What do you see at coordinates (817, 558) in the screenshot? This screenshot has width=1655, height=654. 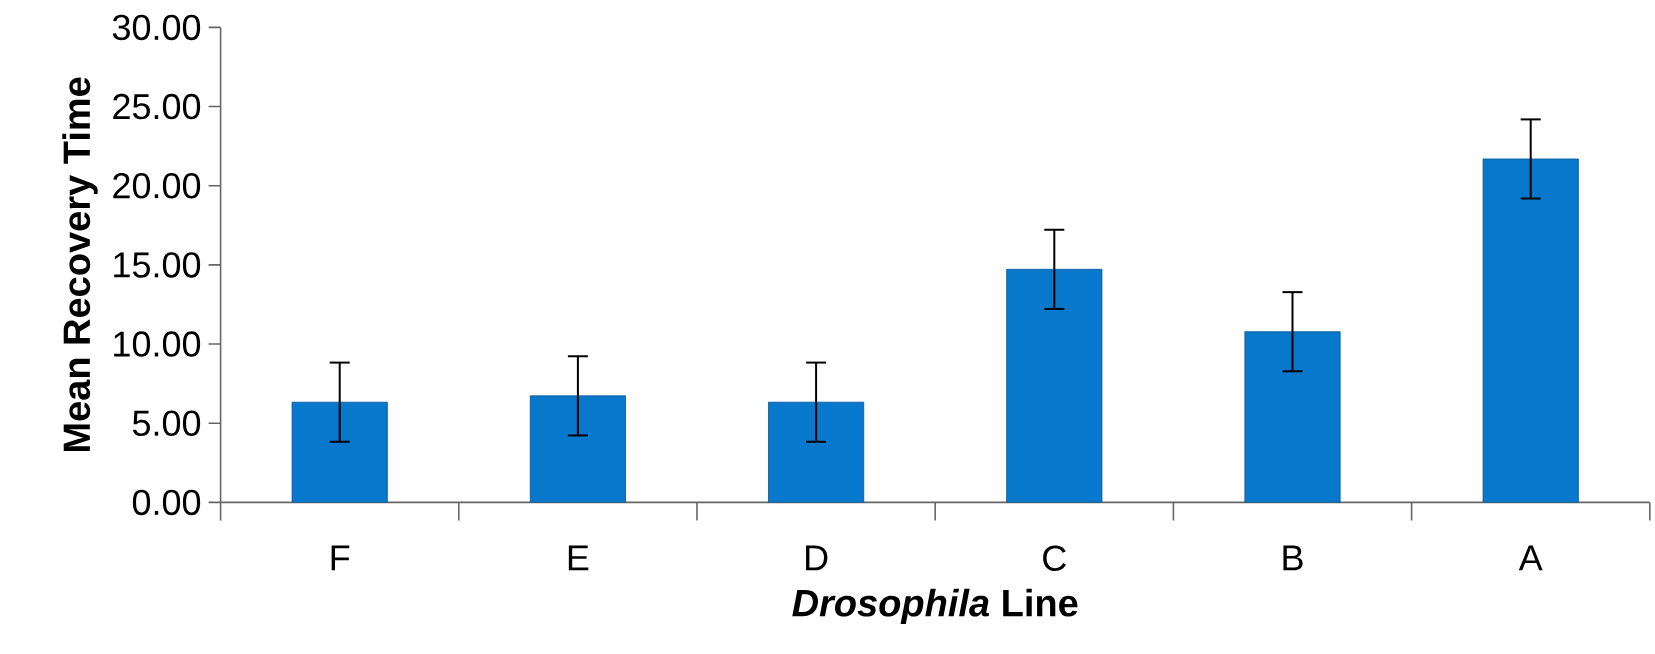 I see `x-tick-label: D` at bounding box center [817, 558].